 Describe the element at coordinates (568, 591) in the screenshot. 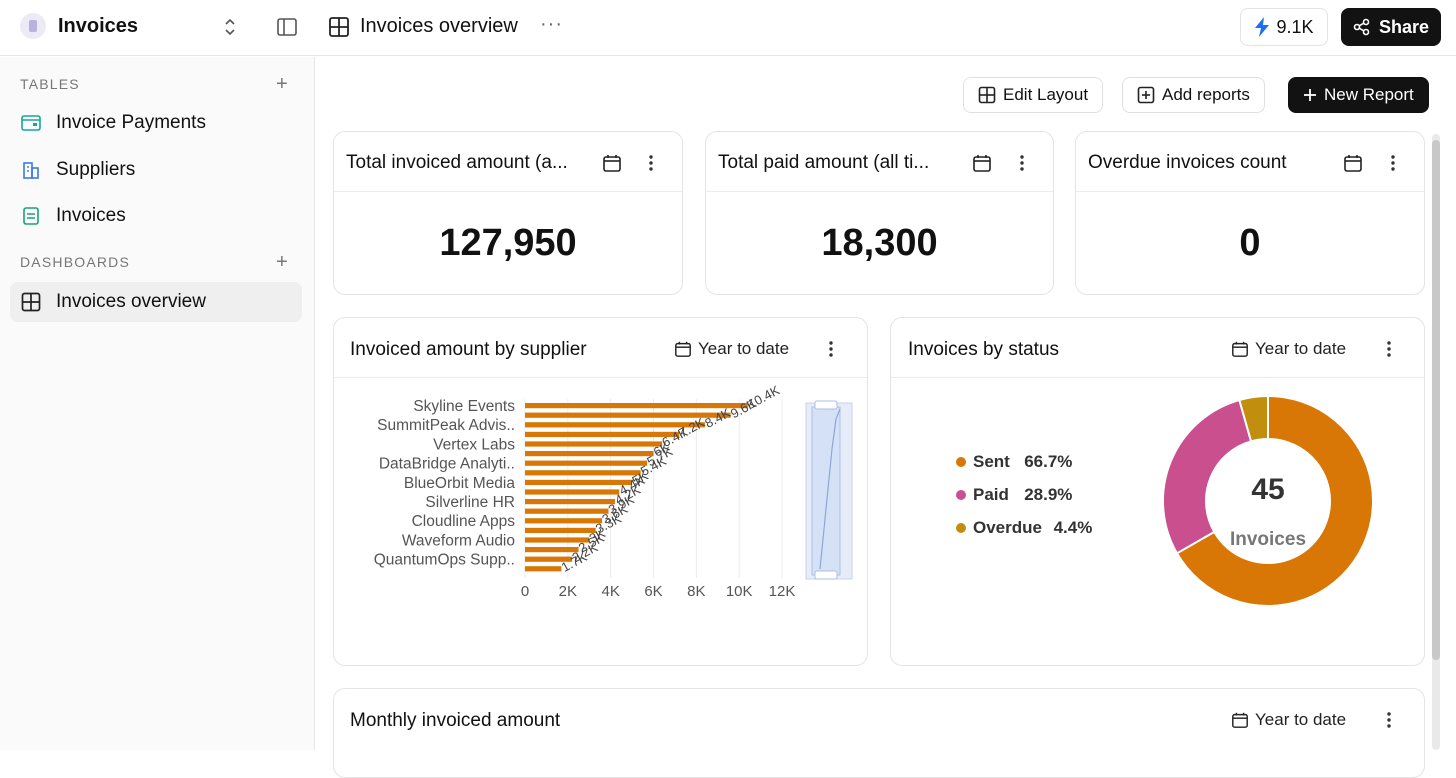

I see `x-tick-label: 2K` at that location.